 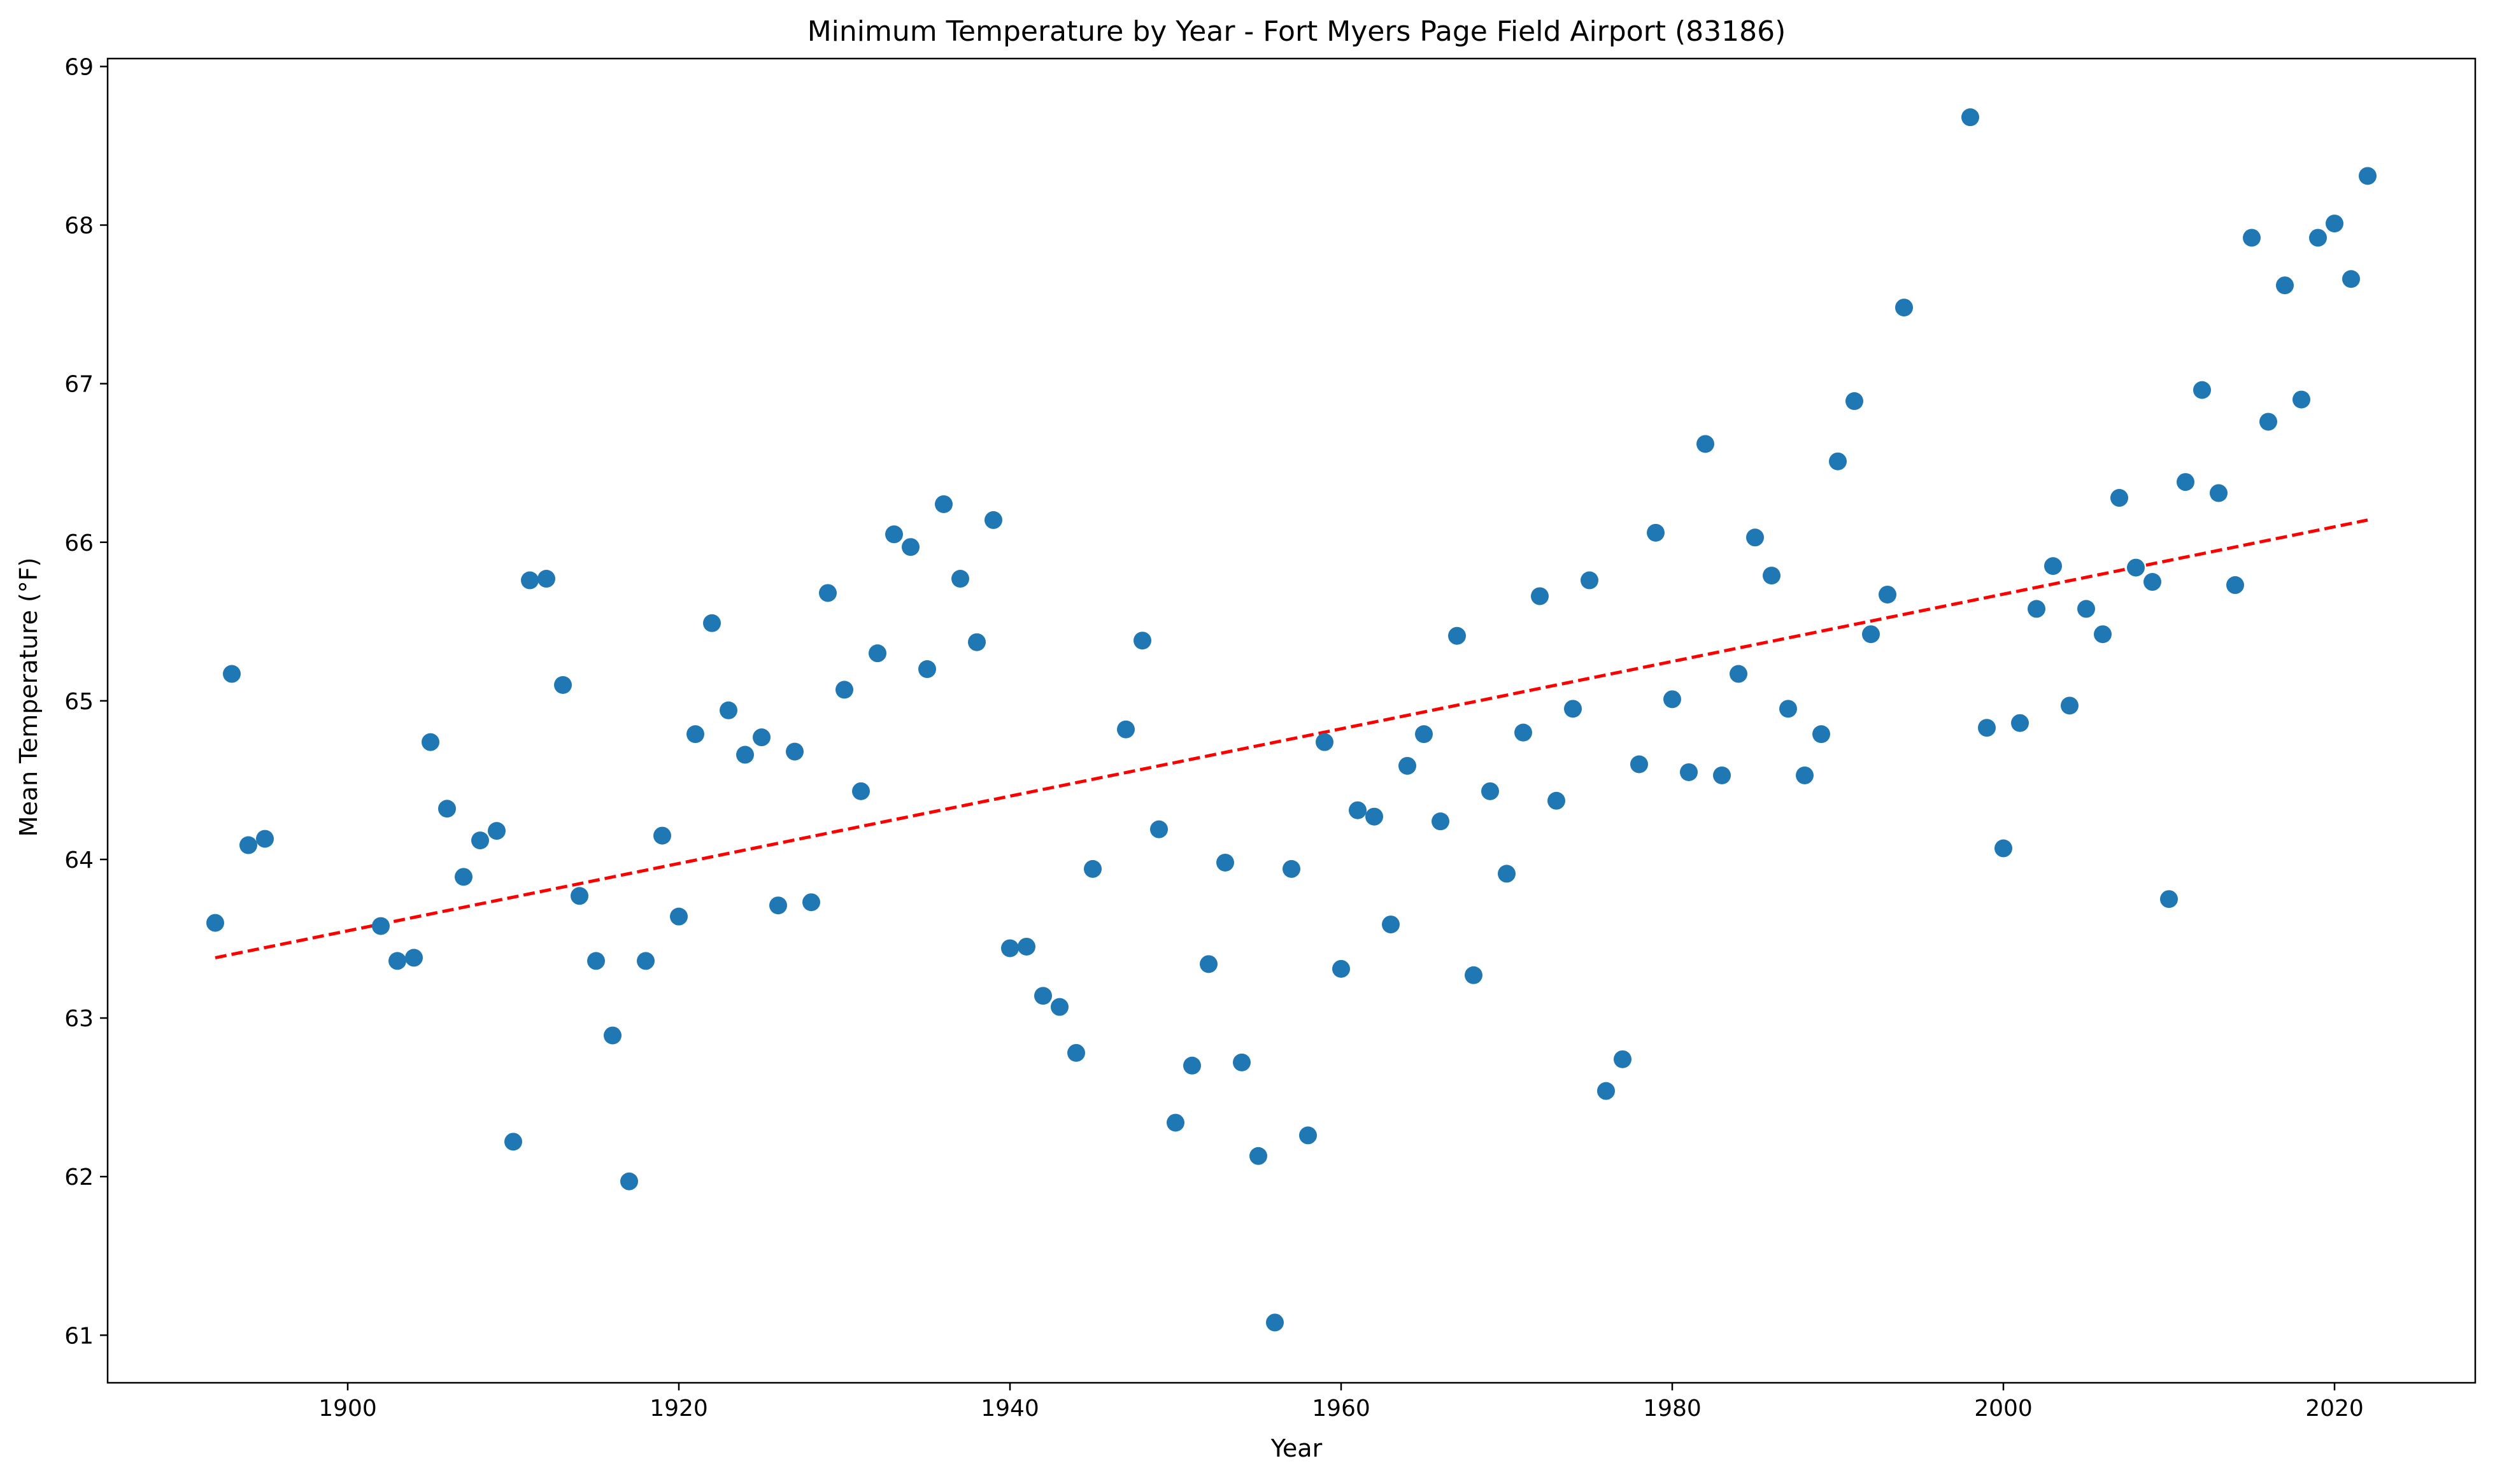 What do you see at coordinates (86, 701) in the screenshot?
I see `y-axis-ticks: 61 62 63 64 65 66 67 68 69` at bounding box center [86, 701].